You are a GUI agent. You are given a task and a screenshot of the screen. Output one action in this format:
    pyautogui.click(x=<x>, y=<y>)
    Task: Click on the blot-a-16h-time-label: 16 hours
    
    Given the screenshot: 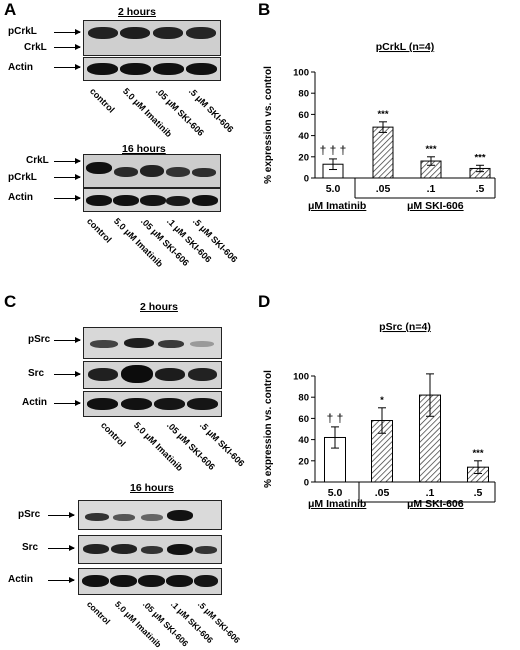 What is the action you would take?
    pyautogui.click(x=144, y=149)
    